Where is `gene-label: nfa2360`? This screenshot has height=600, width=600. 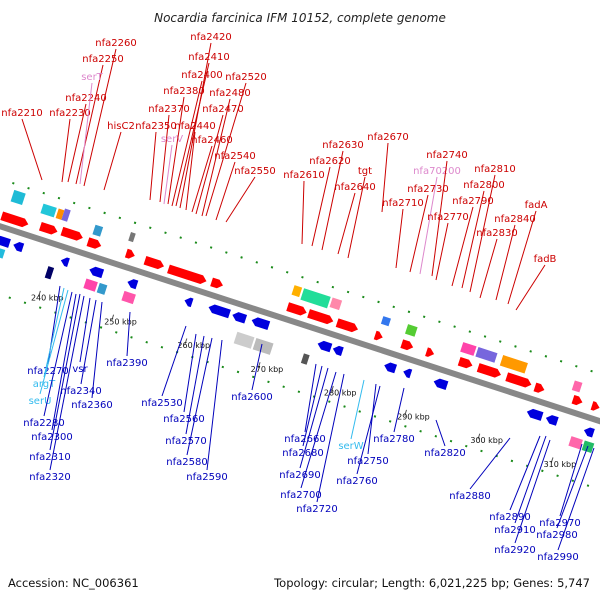 gene-label: nfa2360 is located at coordinates (91, 405).